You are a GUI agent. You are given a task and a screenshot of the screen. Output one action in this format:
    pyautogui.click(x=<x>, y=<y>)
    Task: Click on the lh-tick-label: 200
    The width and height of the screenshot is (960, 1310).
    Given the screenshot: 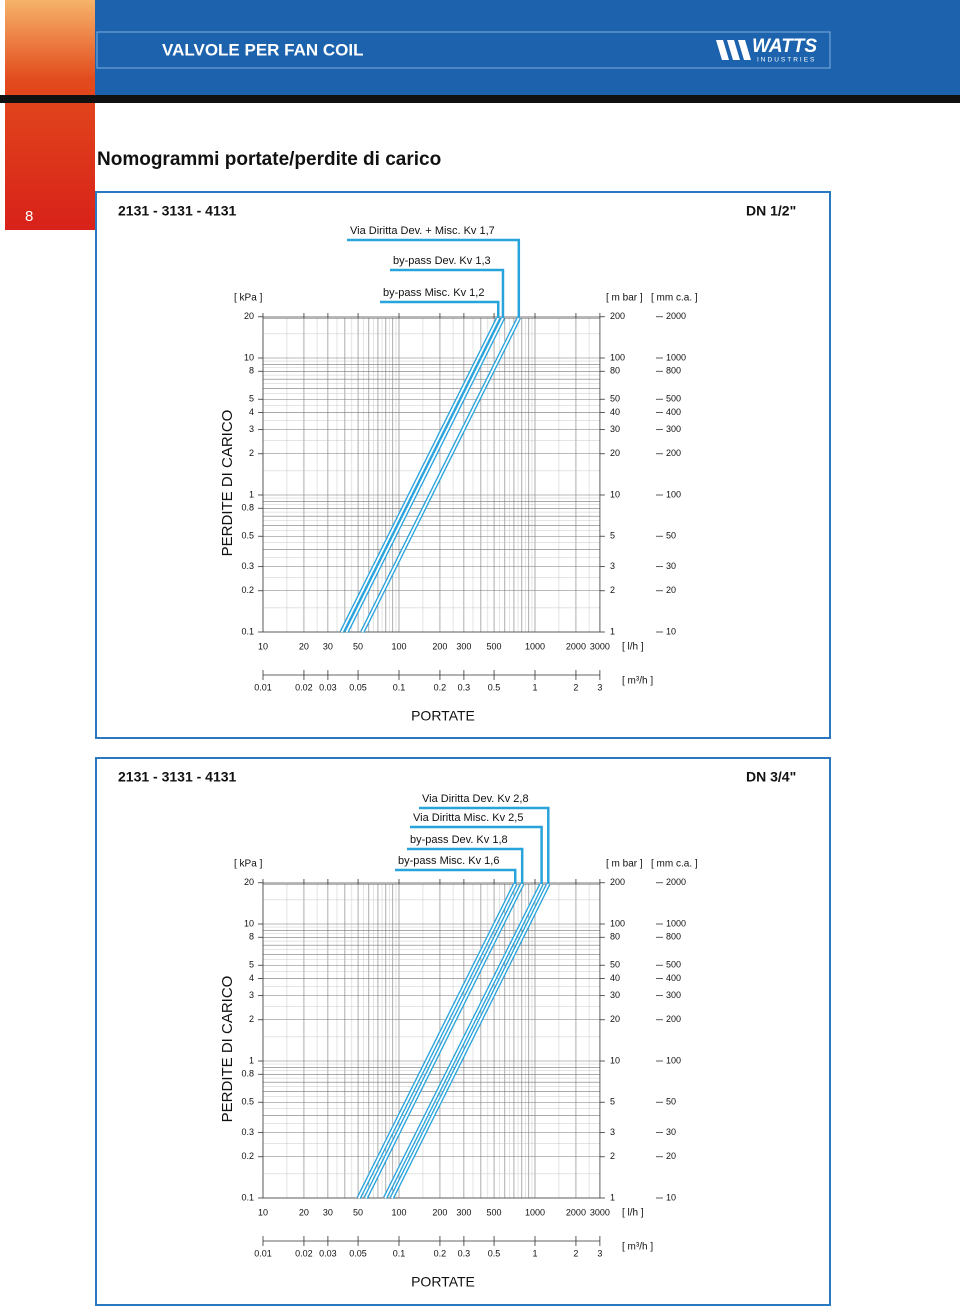 What is the action you would take?
    pyautogui.click(x=439, y=646)
    